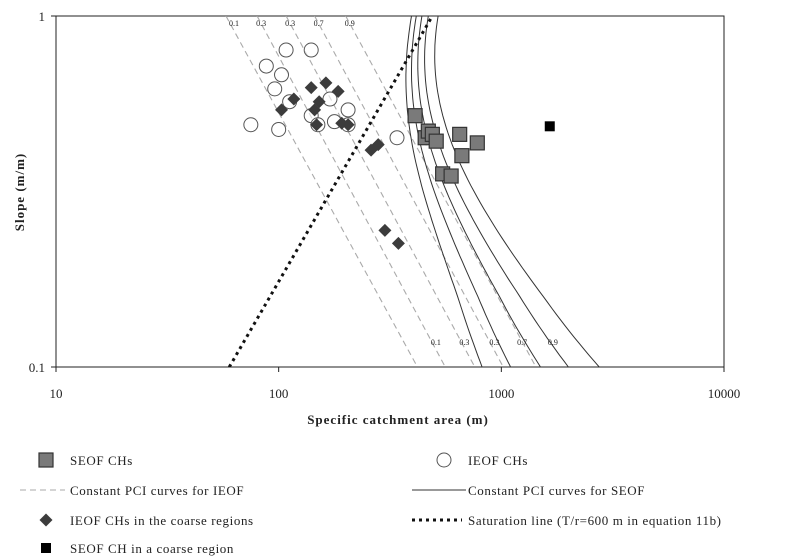 This screenshot has height=560, width=793. Describe the element at coordinates (157, 490) in the screenshot. I see `legend-label: Constant PCI curves for IEOF` at that location.